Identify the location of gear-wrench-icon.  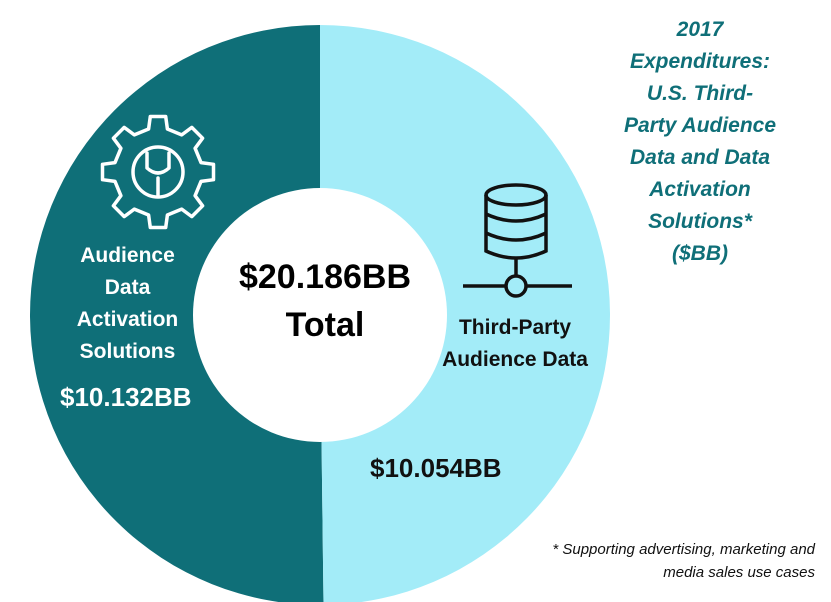
(158, 172).